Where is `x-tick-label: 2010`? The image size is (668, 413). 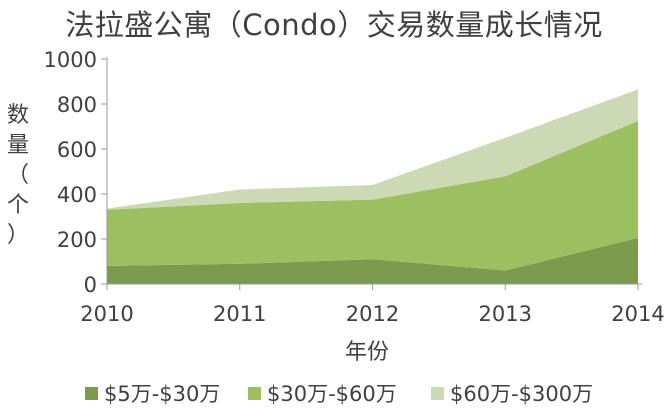 x-tick-label: 2010 is located at coordinates (106, 314).